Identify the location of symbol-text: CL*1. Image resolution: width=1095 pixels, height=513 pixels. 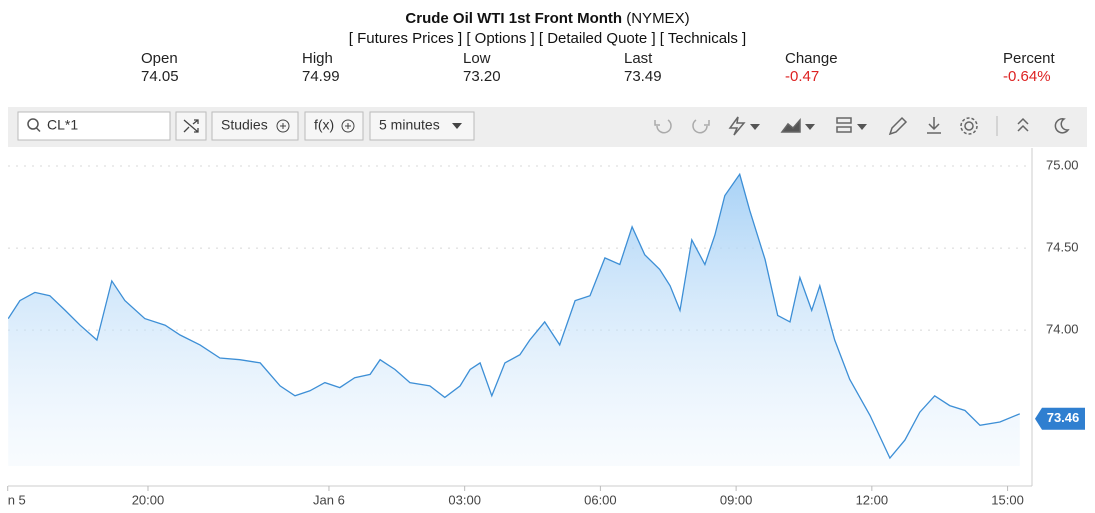
(62, 125).